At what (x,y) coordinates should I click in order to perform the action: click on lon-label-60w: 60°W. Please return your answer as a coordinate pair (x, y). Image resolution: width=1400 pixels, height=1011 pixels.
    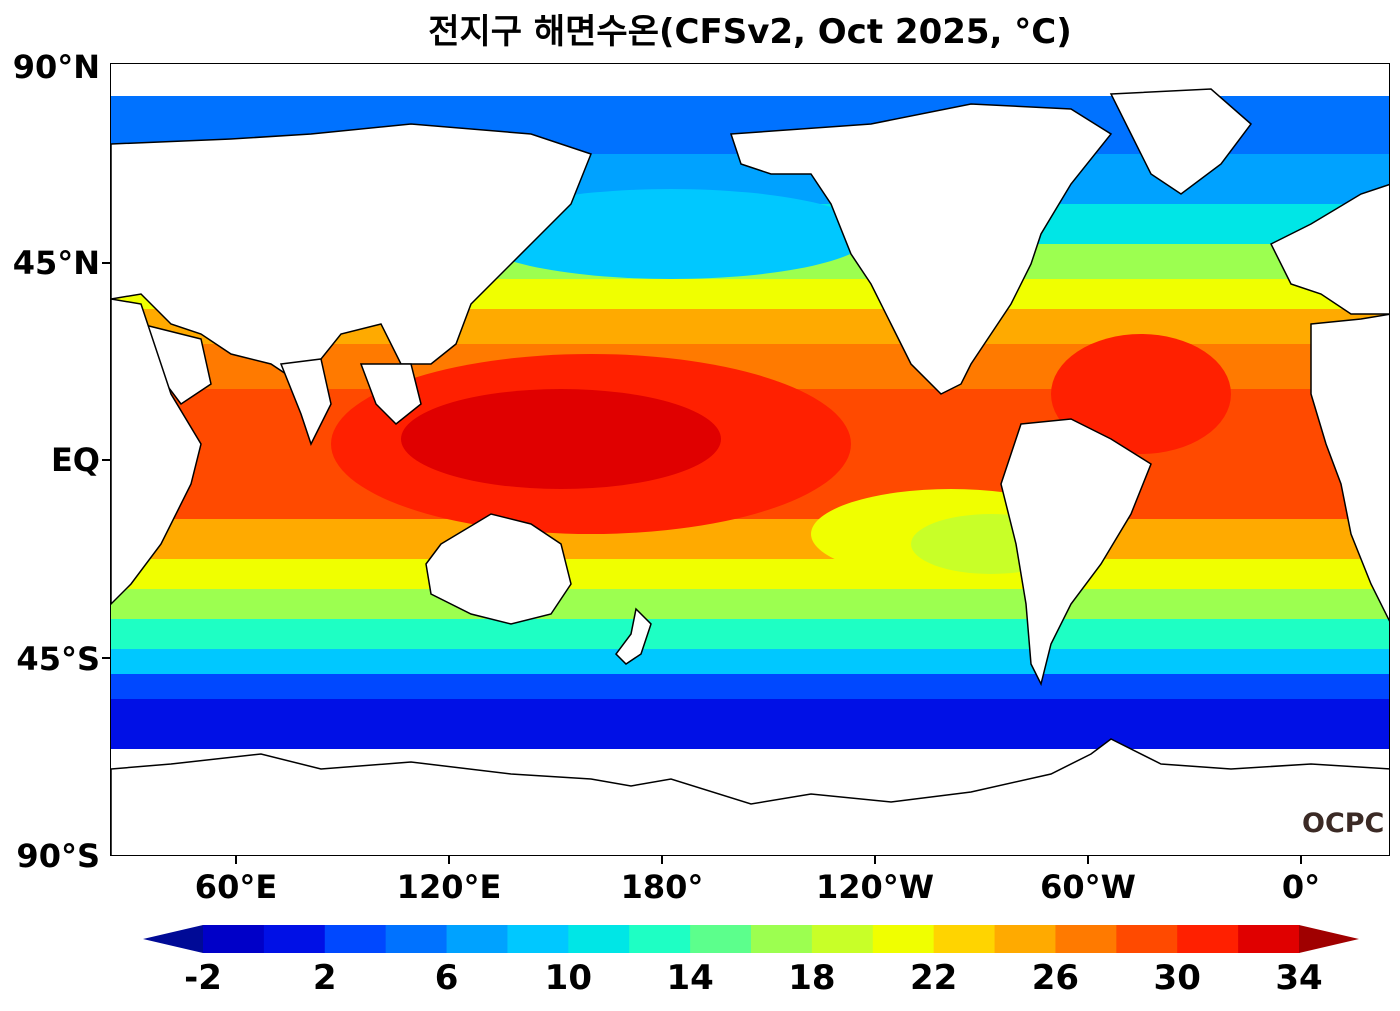
    Looking at the image, I should click on (1088, 887).